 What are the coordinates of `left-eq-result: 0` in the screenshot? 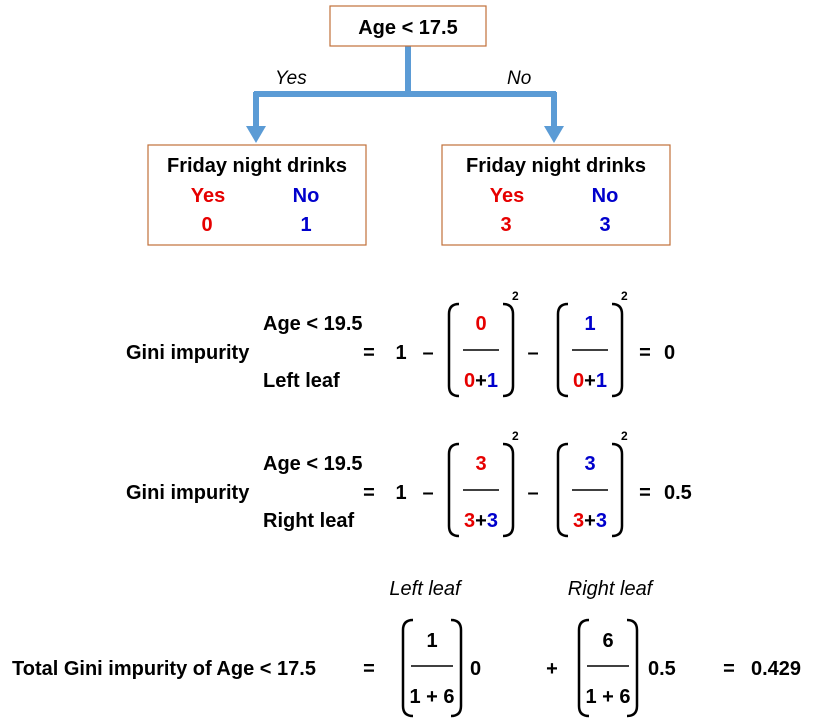 It's located at (669, 353).